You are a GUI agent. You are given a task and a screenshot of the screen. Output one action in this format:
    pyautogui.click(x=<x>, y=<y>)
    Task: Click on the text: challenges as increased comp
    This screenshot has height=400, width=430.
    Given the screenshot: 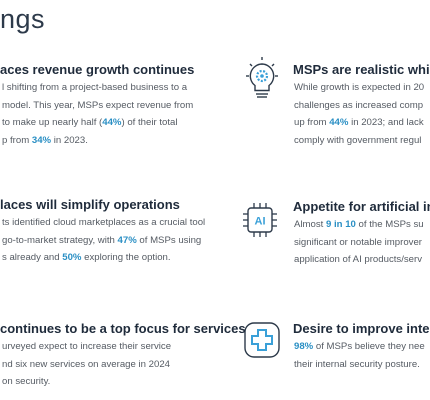 What is the action you would take?
    pyautogui.click(x=359, y=105)
    